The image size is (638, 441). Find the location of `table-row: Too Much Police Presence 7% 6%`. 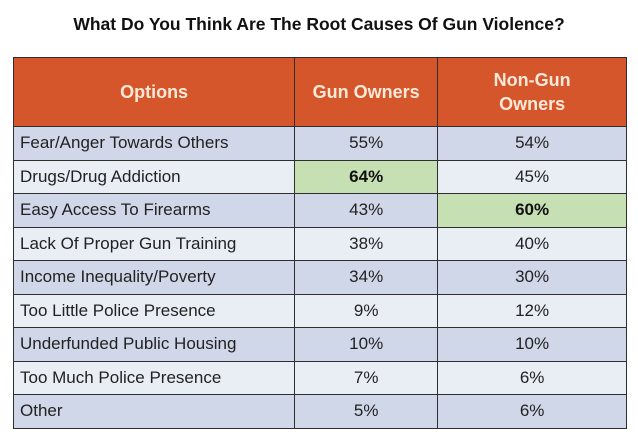

table-row: Too Much Police Presence 7% 6% is located at coordinates (319, 377).